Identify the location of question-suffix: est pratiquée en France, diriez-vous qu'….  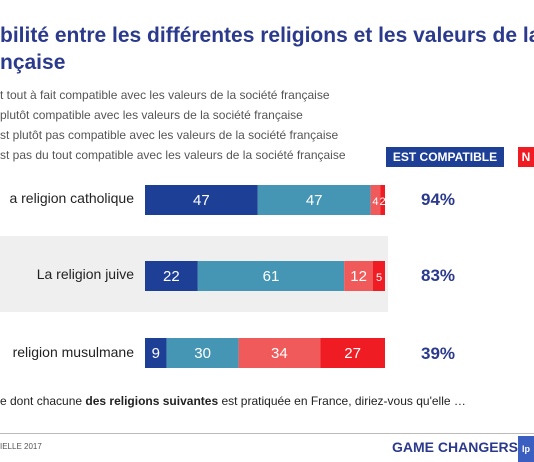
(342, 401).